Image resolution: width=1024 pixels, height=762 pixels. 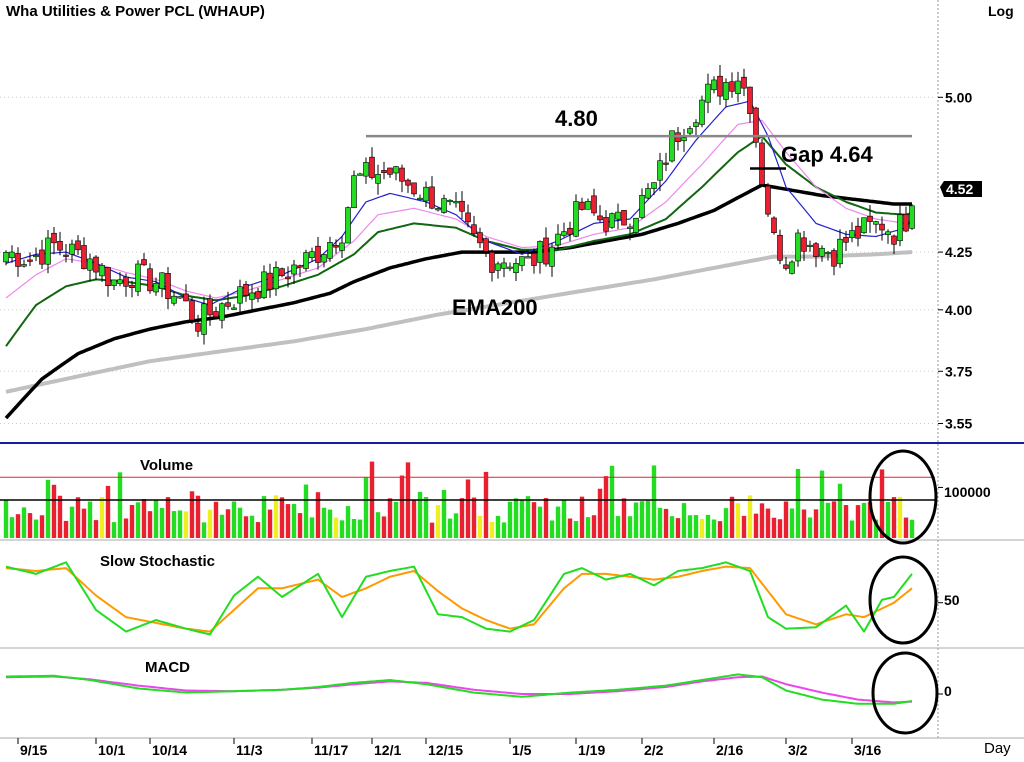 I want to click on macd-line, so click(x=459, y=689).